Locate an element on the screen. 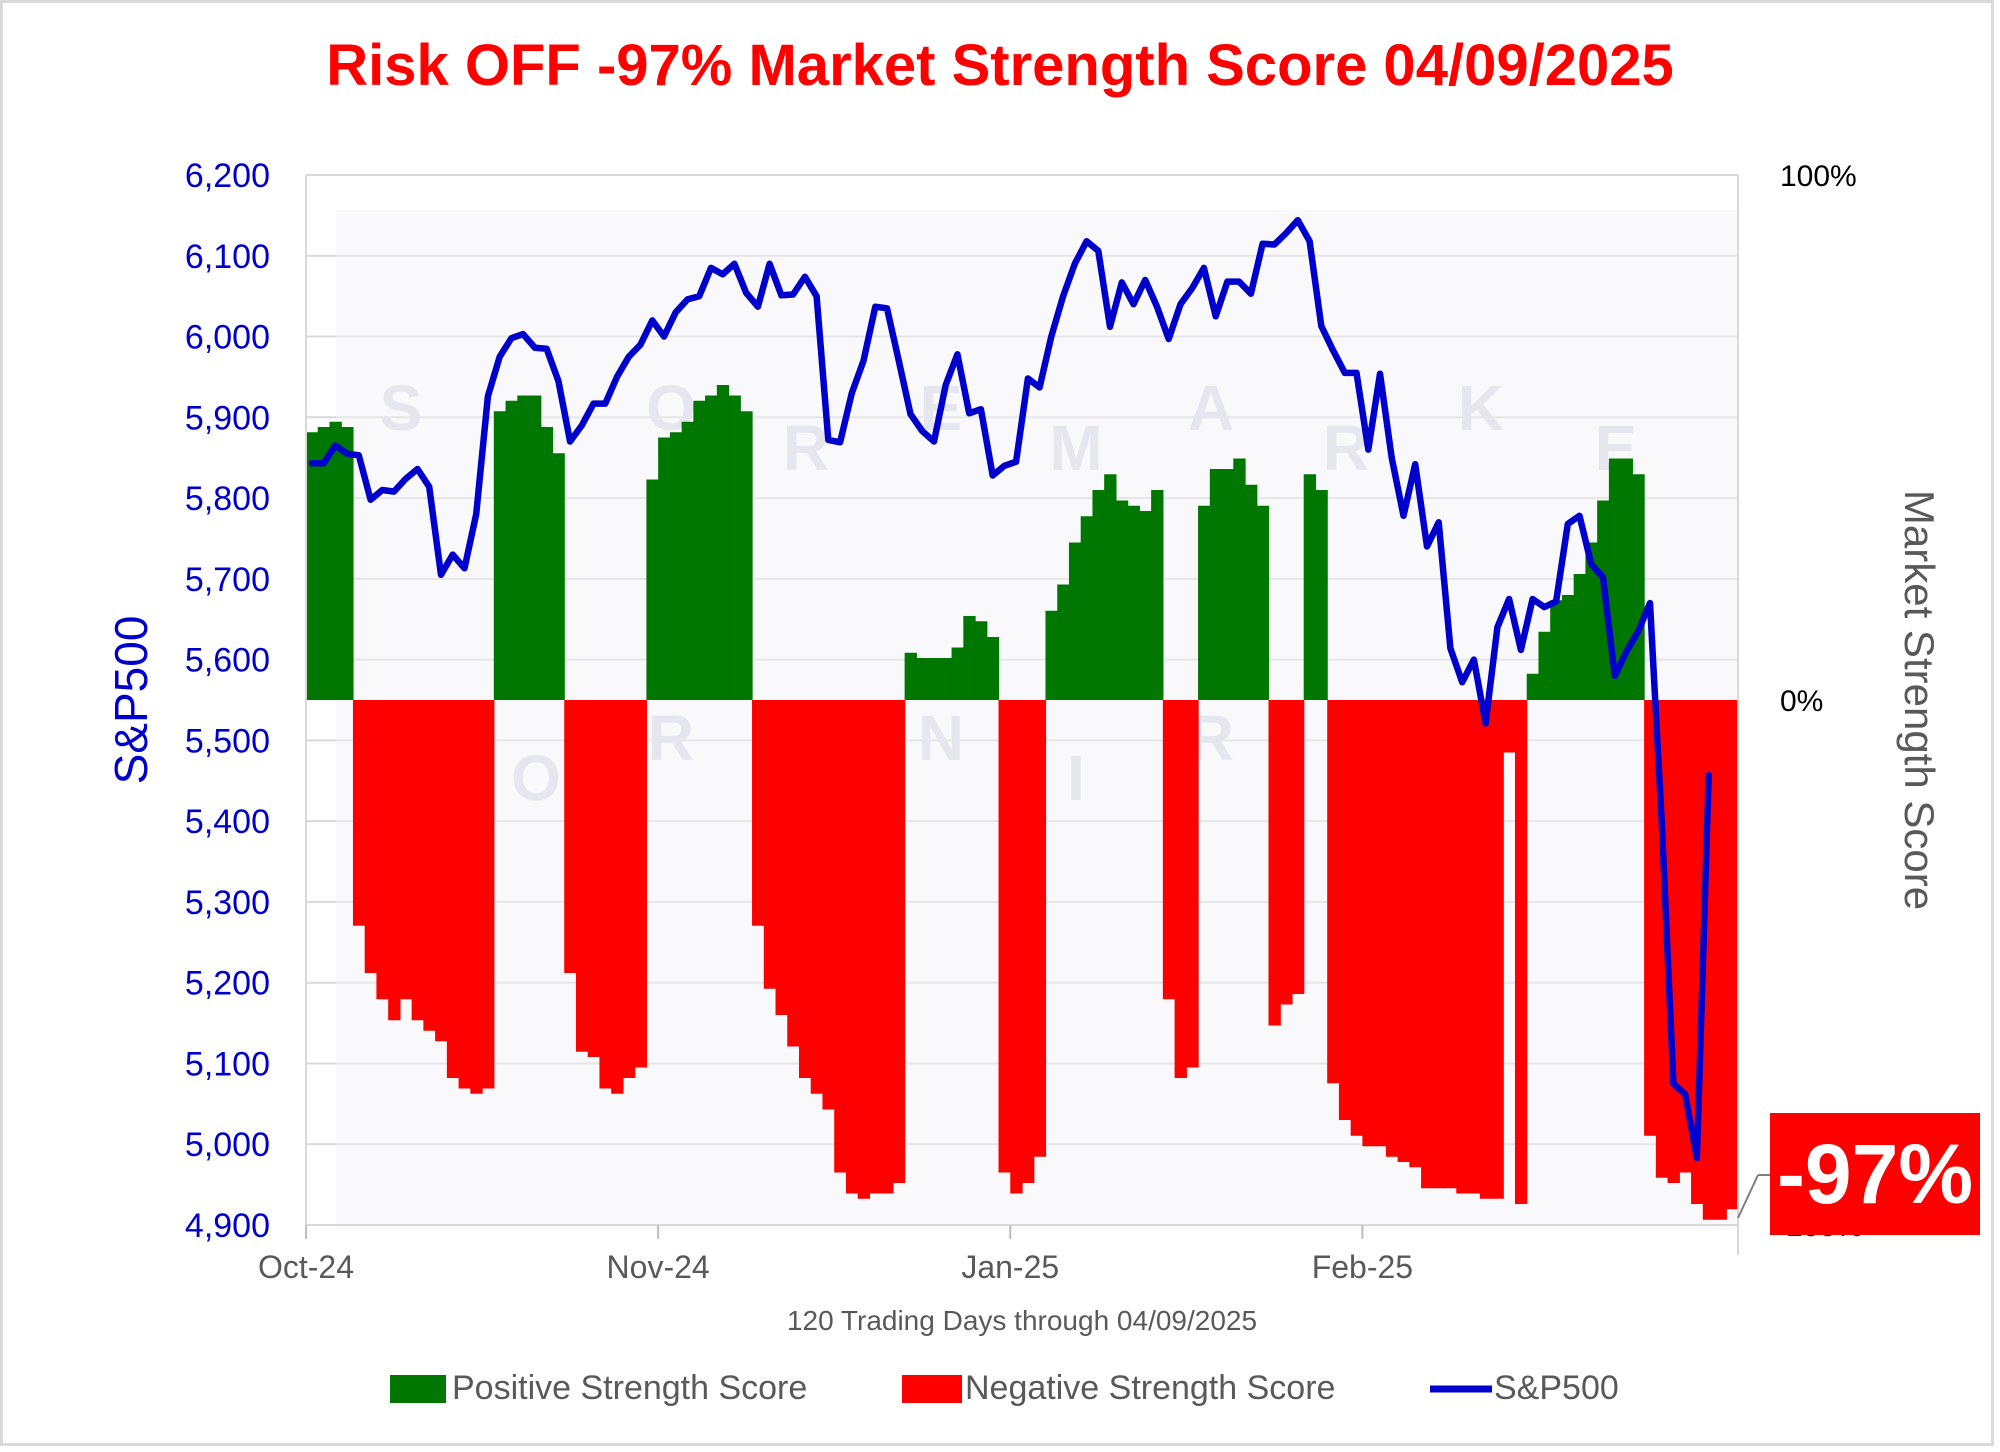 Image resolution: width=2000 pixels, height=1452 pixels. watermark-letter: N is located at coordinates (941, 738).